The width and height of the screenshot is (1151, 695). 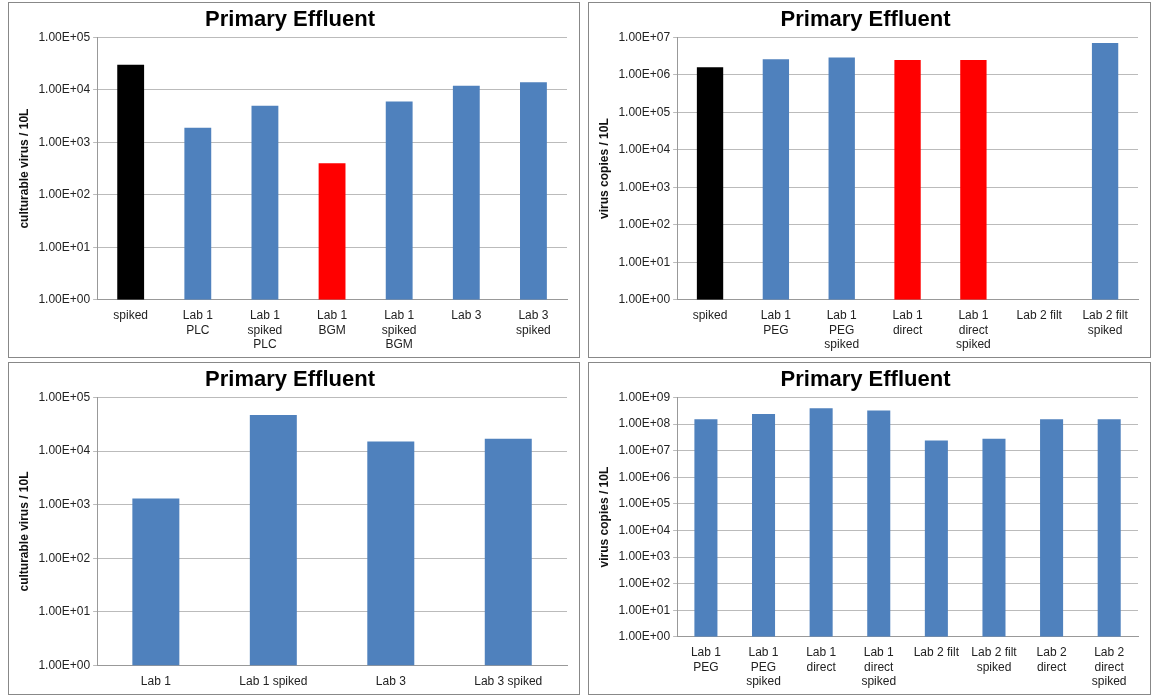 I want to click on x-tick-label: Lab 1 spiked BGM, so click(x=399, y=330).